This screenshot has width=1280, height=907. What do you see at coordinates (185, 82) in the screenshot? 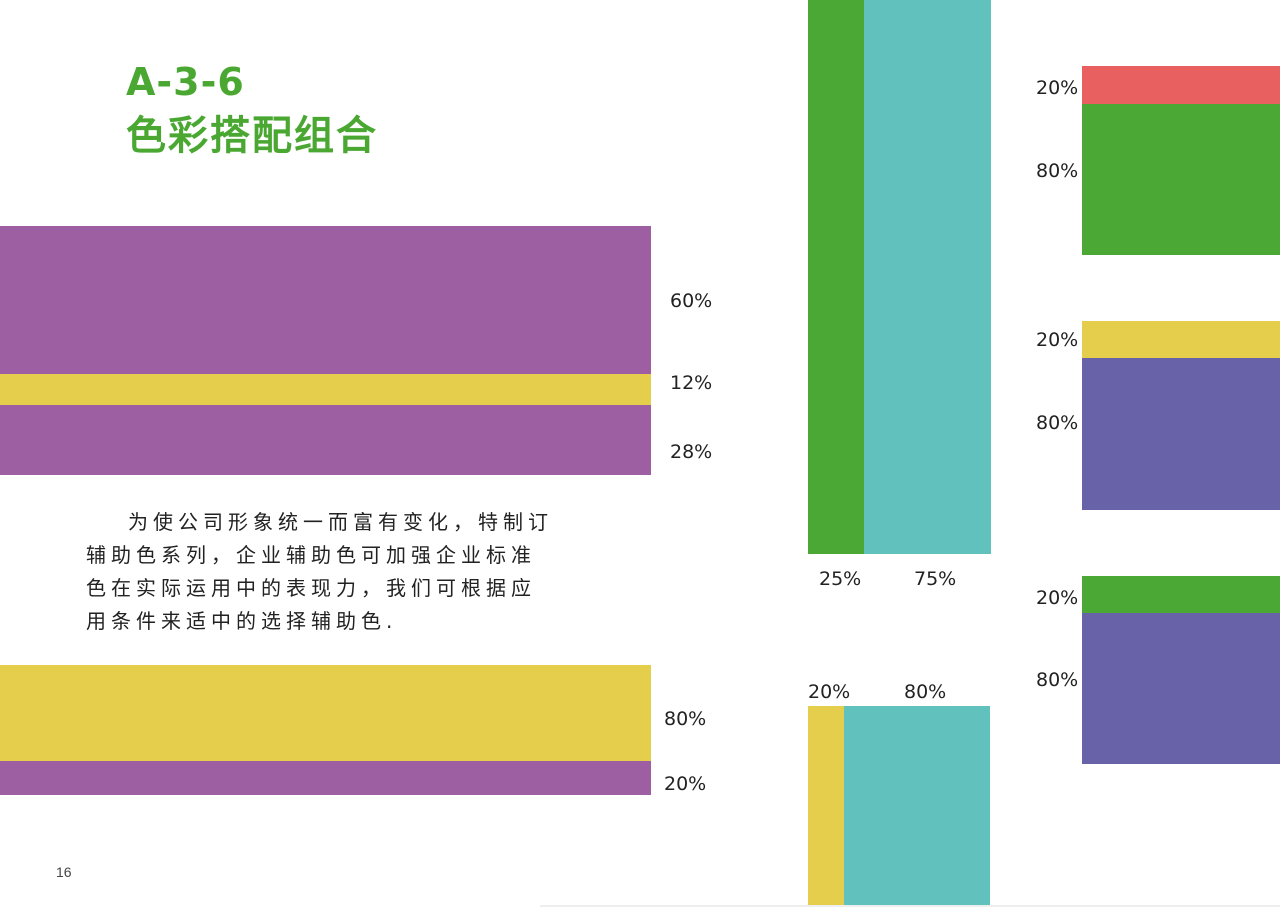
I see `section-code: A-3-6` at bounding box center [185, 82].